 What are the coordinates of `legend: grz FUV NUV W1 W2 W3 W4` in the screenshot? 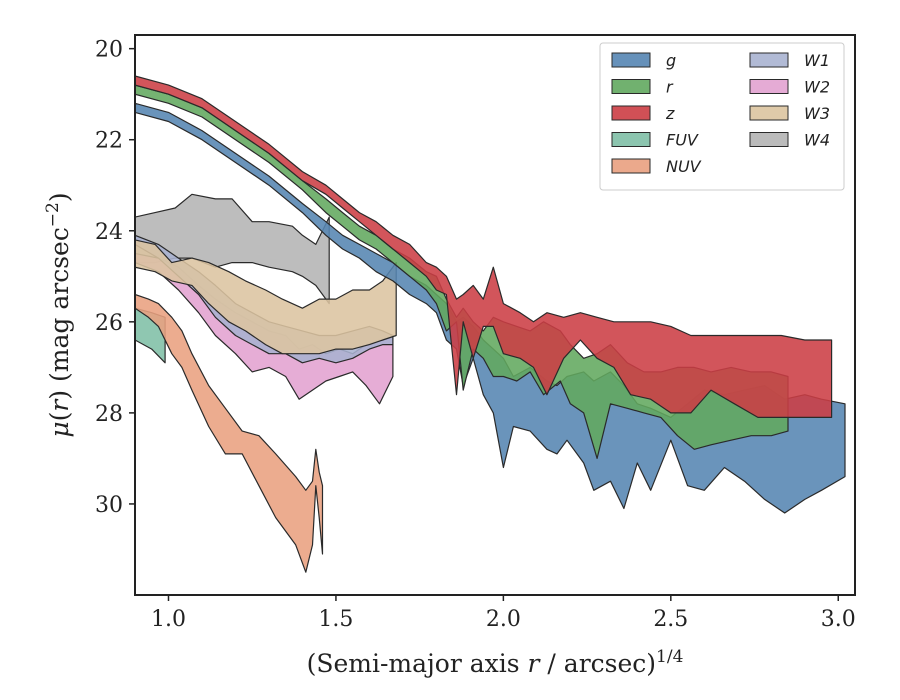 It's located at (722, 116).